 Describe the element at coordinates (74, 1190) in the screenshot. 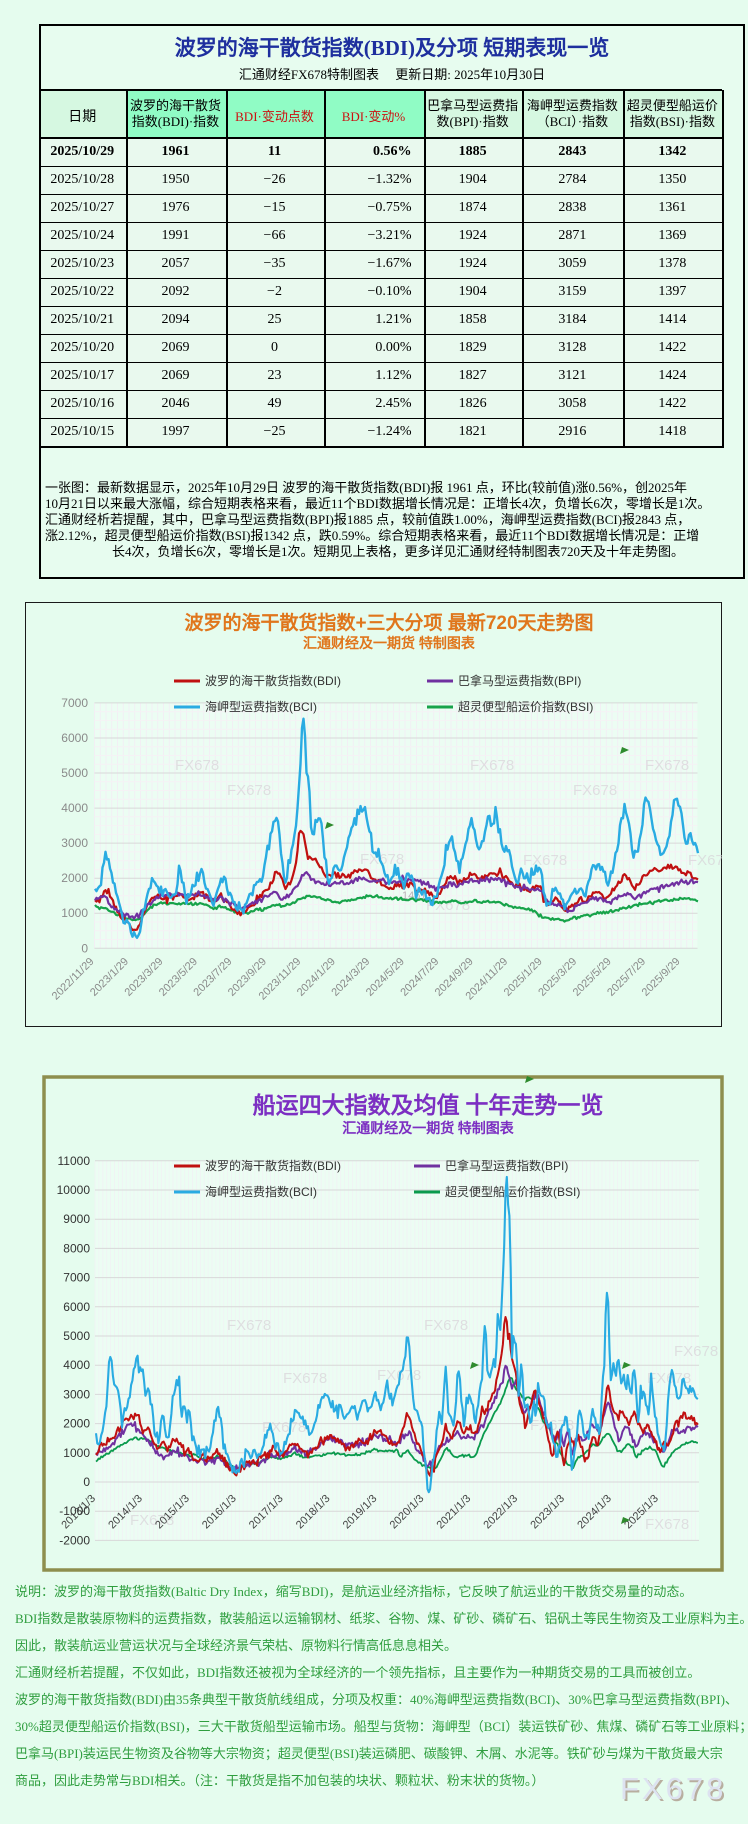

I see `svg-text: 10000` at that location.